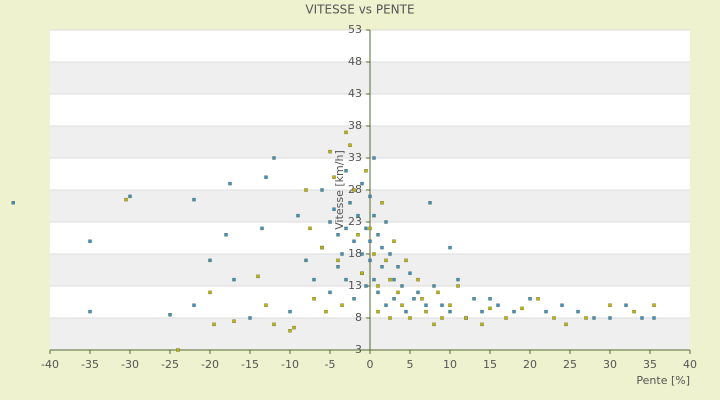  Describe the element at coordinates (530, 364) in the screenshot. I see `x-tick-label: 20` at that location.